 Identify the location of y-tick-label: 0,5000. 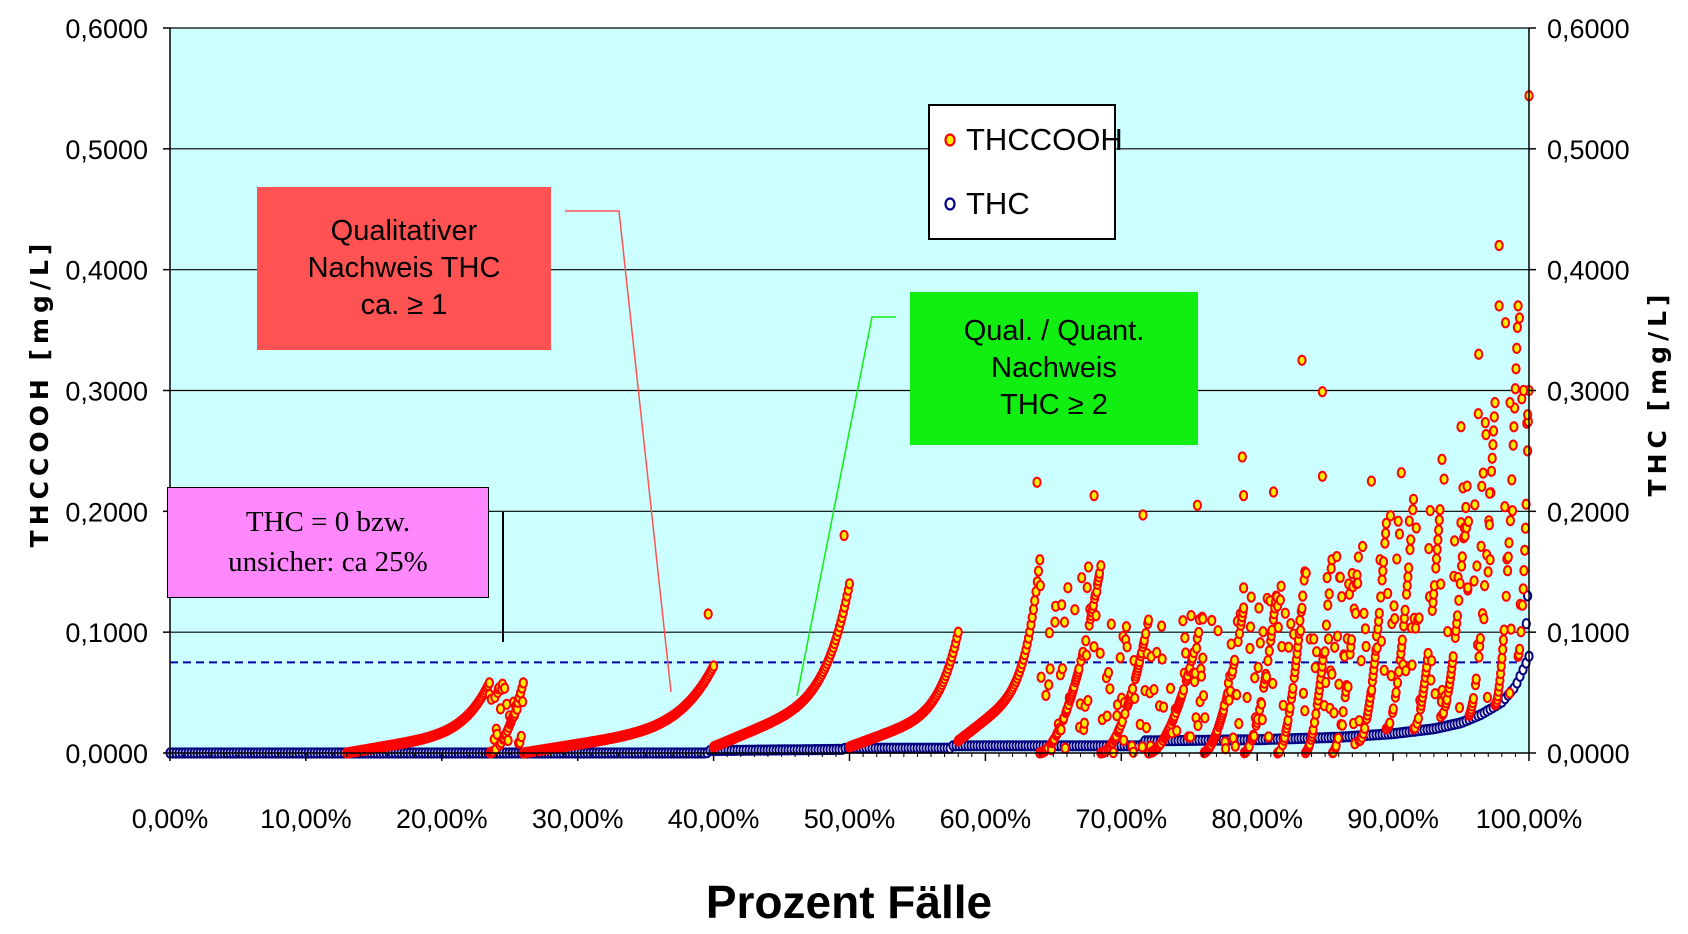
(106, 150).